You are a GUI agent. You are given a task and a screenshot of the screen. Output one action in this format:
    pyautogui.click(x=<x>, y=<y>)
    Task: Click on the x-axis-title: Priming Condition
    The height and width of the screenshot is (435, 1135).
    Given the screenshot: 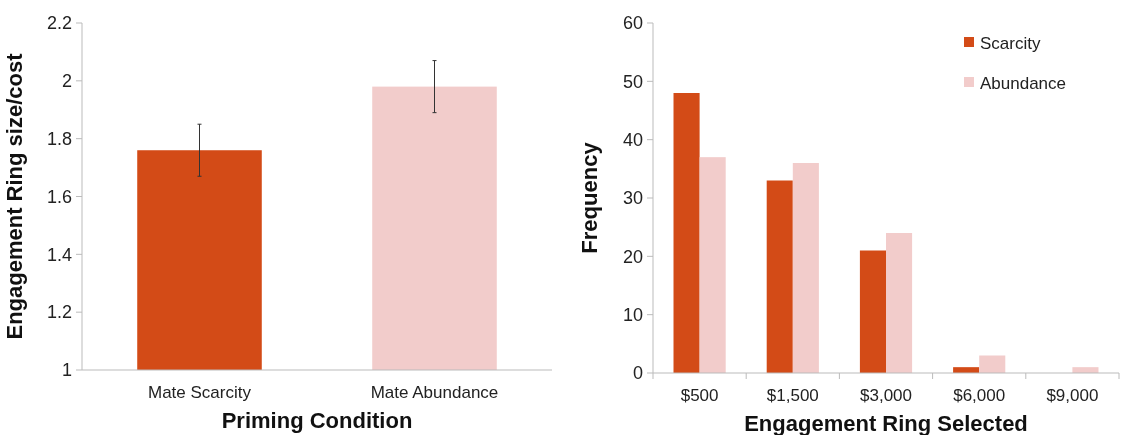 What is the action you would take?
    pyautogui.click(x=317, y=420)
    